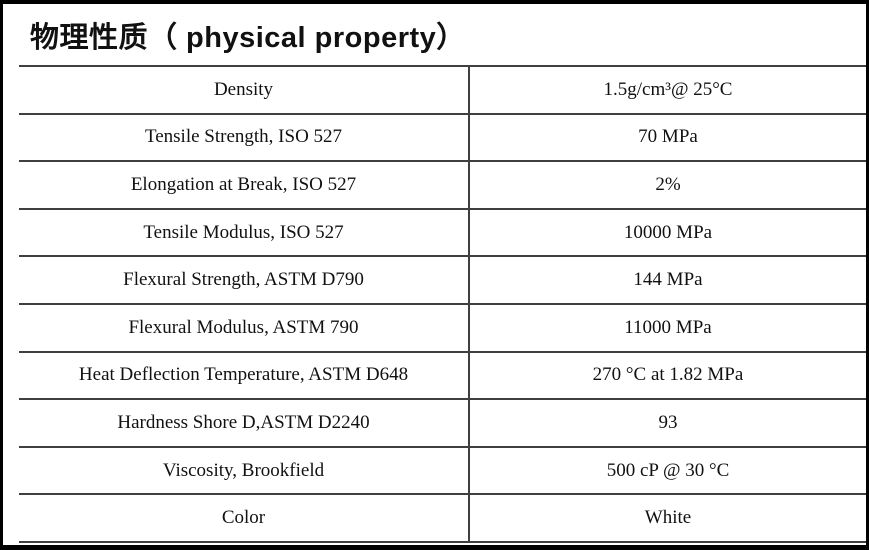  Describe the element at coordinates (244, 423) in the screenshot. I see `property-name-cell: Hardness Shore D,ASTM D2240` at that location.